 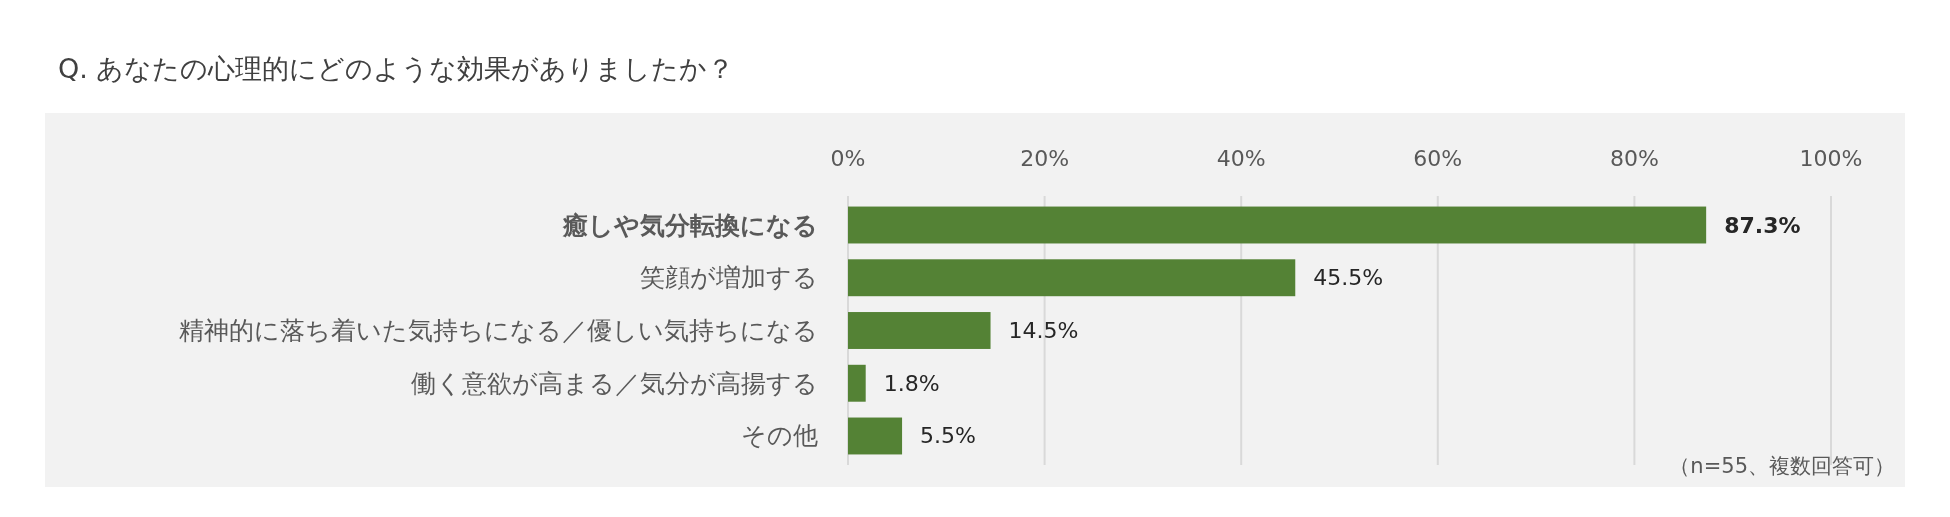 I want to click on x-tick-label: 100%, so click(x=1831, y=158).